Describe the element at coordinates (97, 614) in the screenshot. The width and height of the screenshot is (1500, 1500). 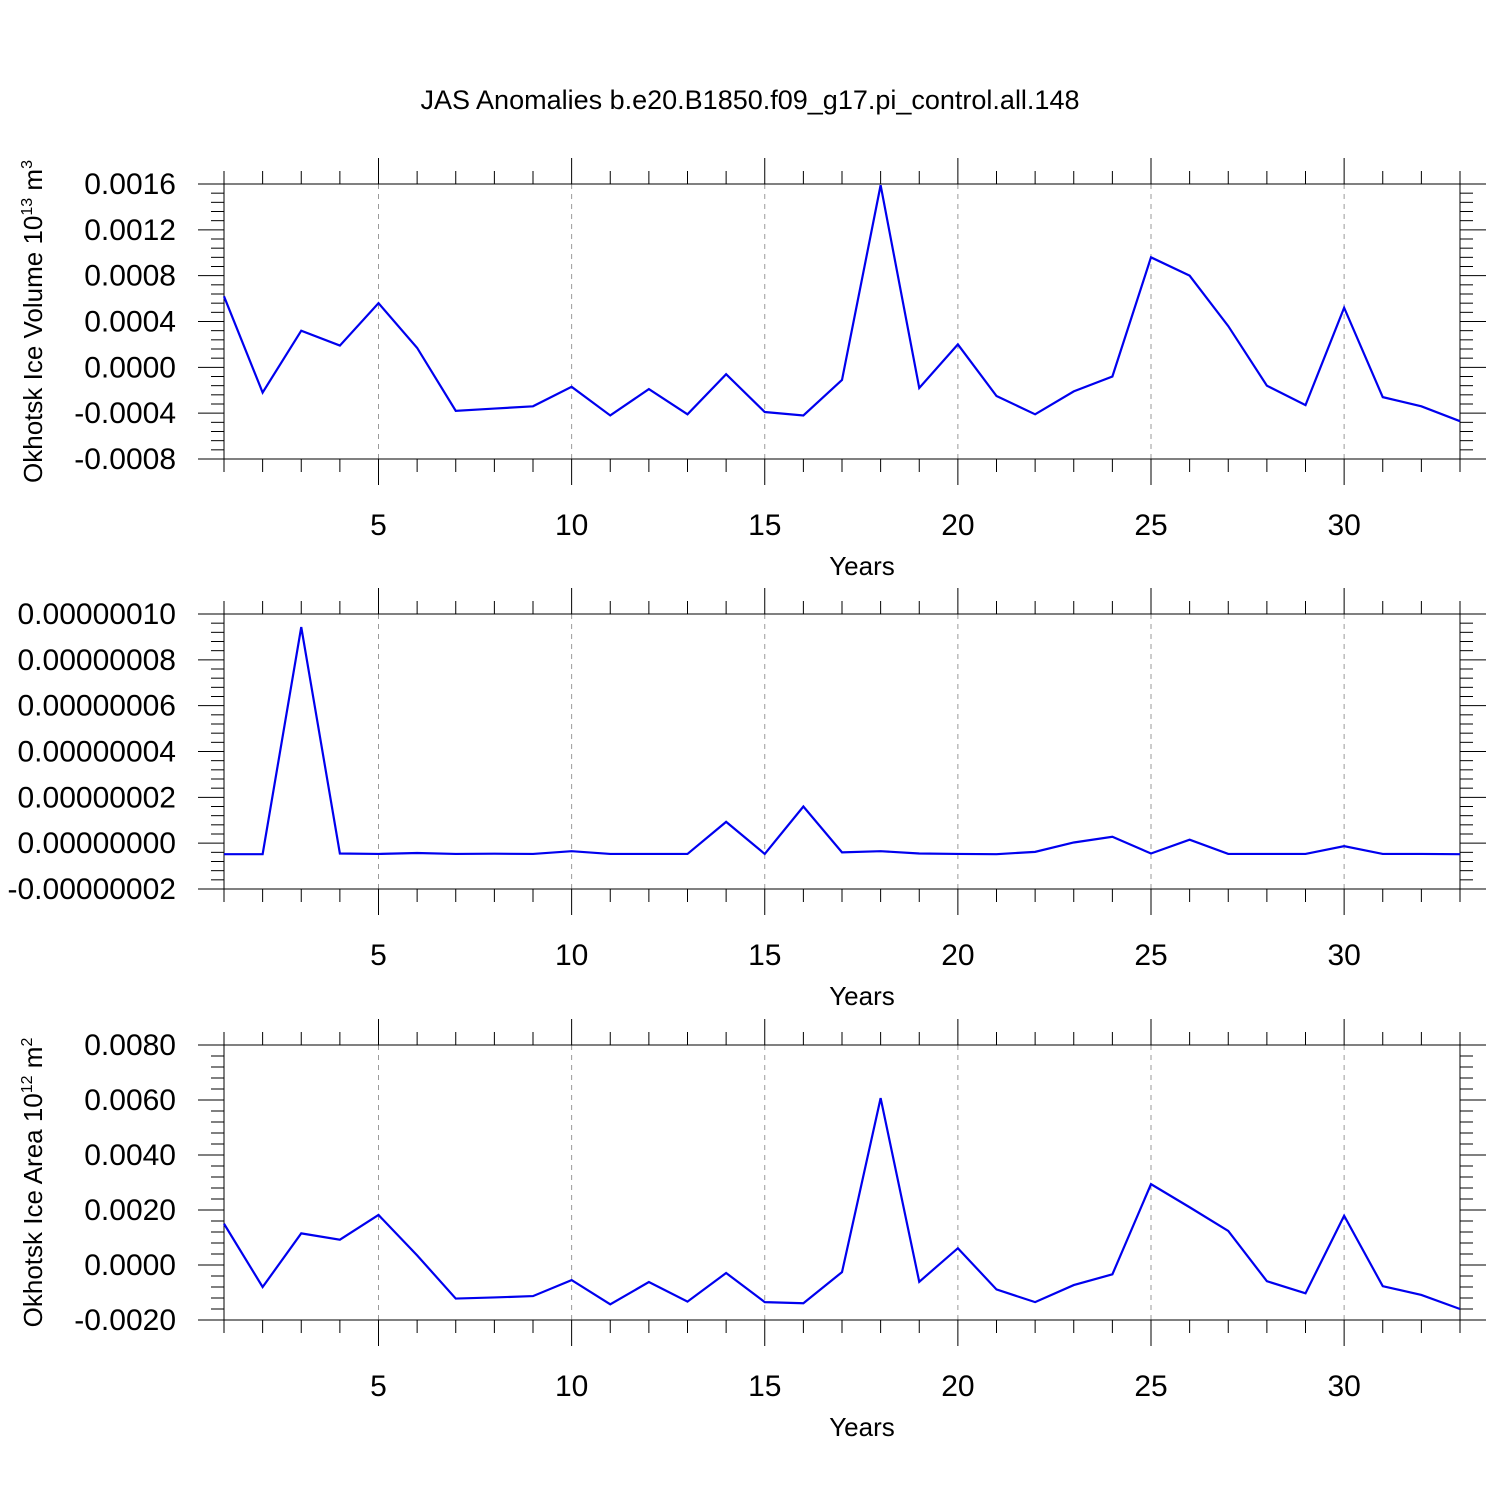
I see `y-tick-label: 0.00000010` at that location.